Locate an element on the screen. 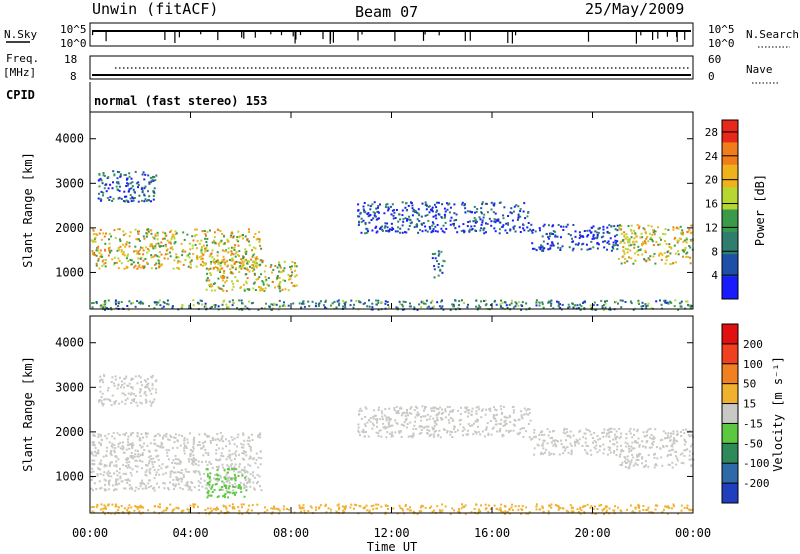 Image resolution: width=800 pixels, height=554 pixels. colorbar-tick-label: 200 is located at coordinates (753, 344).